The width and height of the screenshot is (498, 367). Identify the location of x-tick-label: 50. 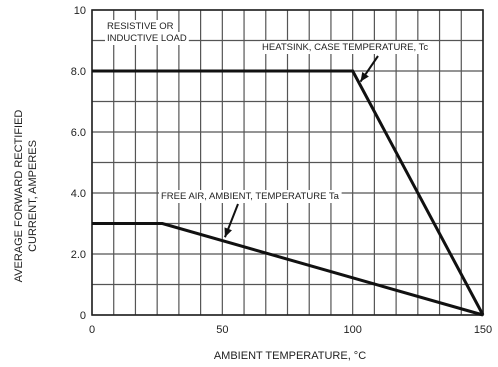
(222, 330).